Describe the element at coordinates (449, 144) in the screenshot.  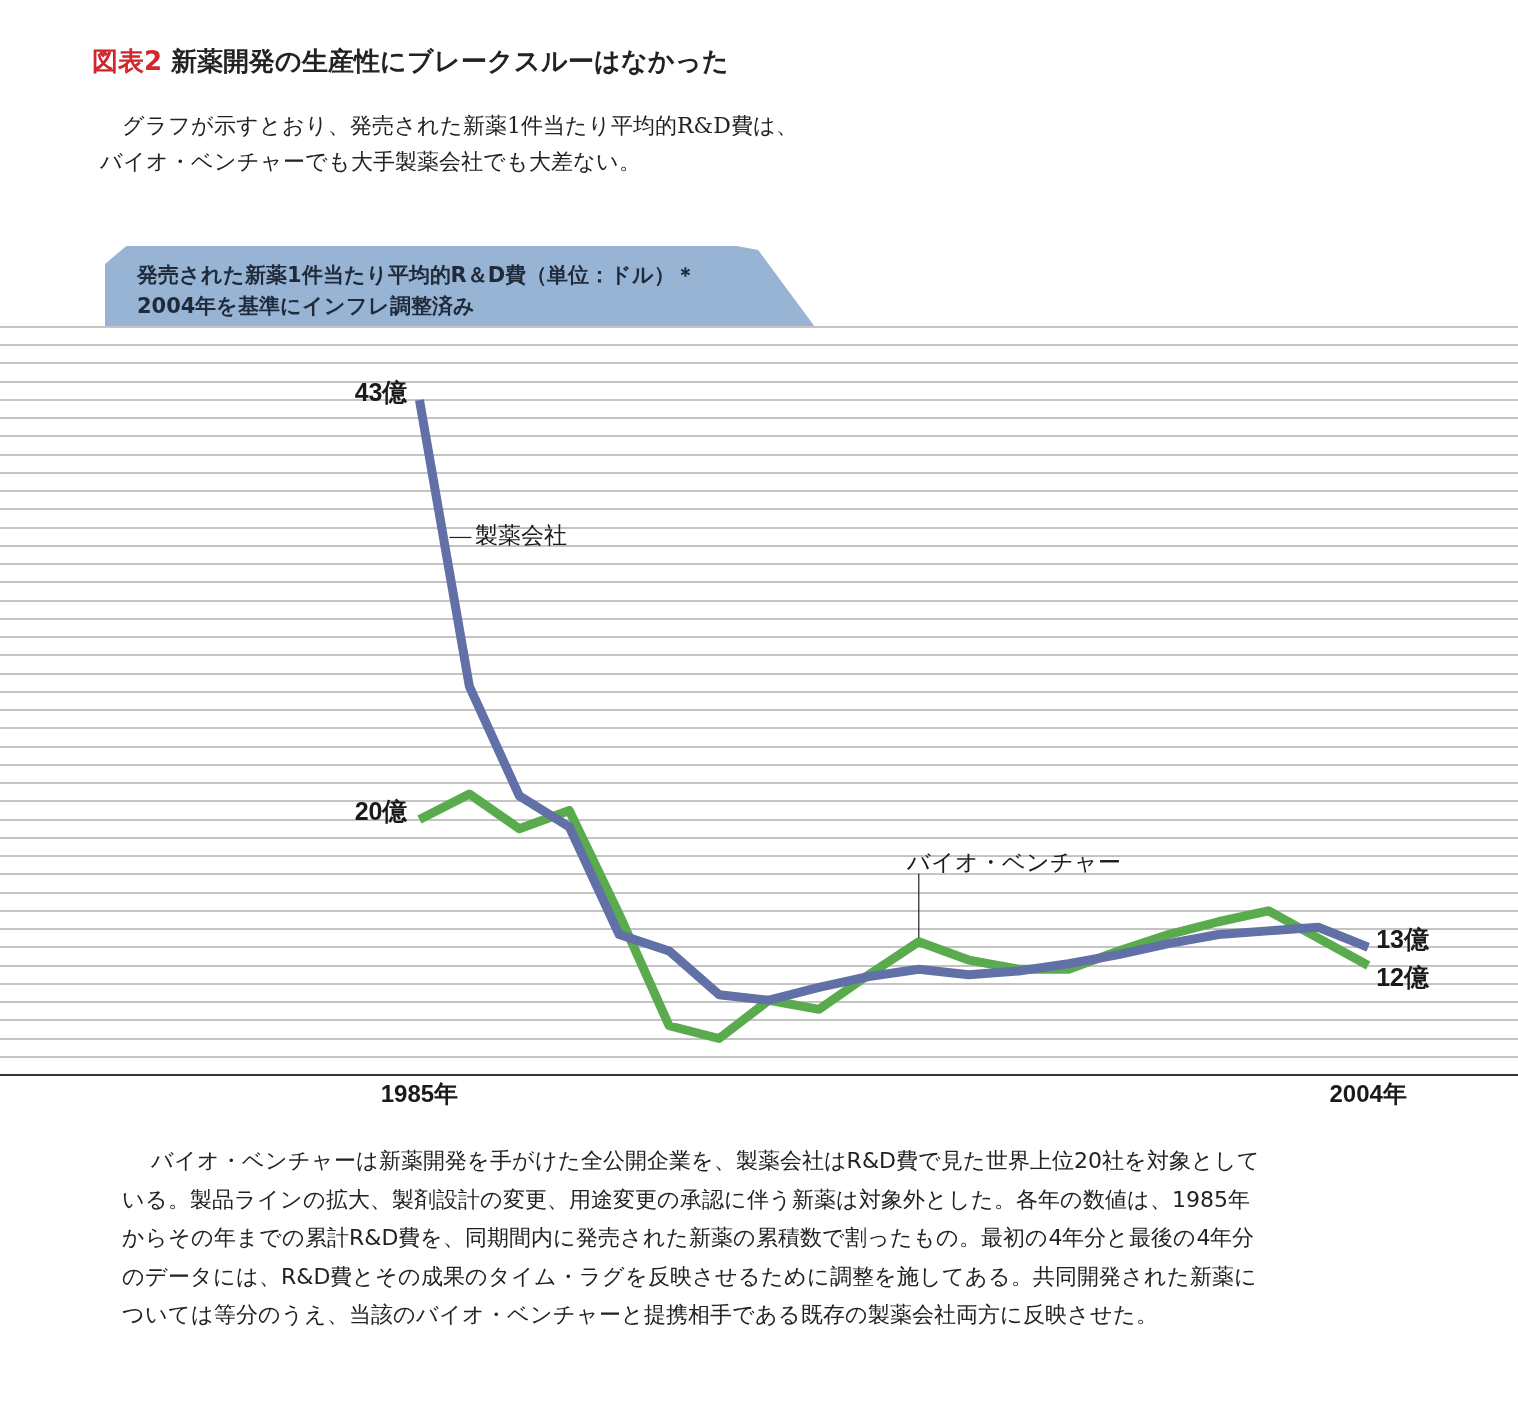
I see `chart-subtitle: グラフが示すとおり、発売された新薬1件当たり平均的R&D費は、バイオ・ベンチャーでも大手製薬会社でも大差ない。` at that location.